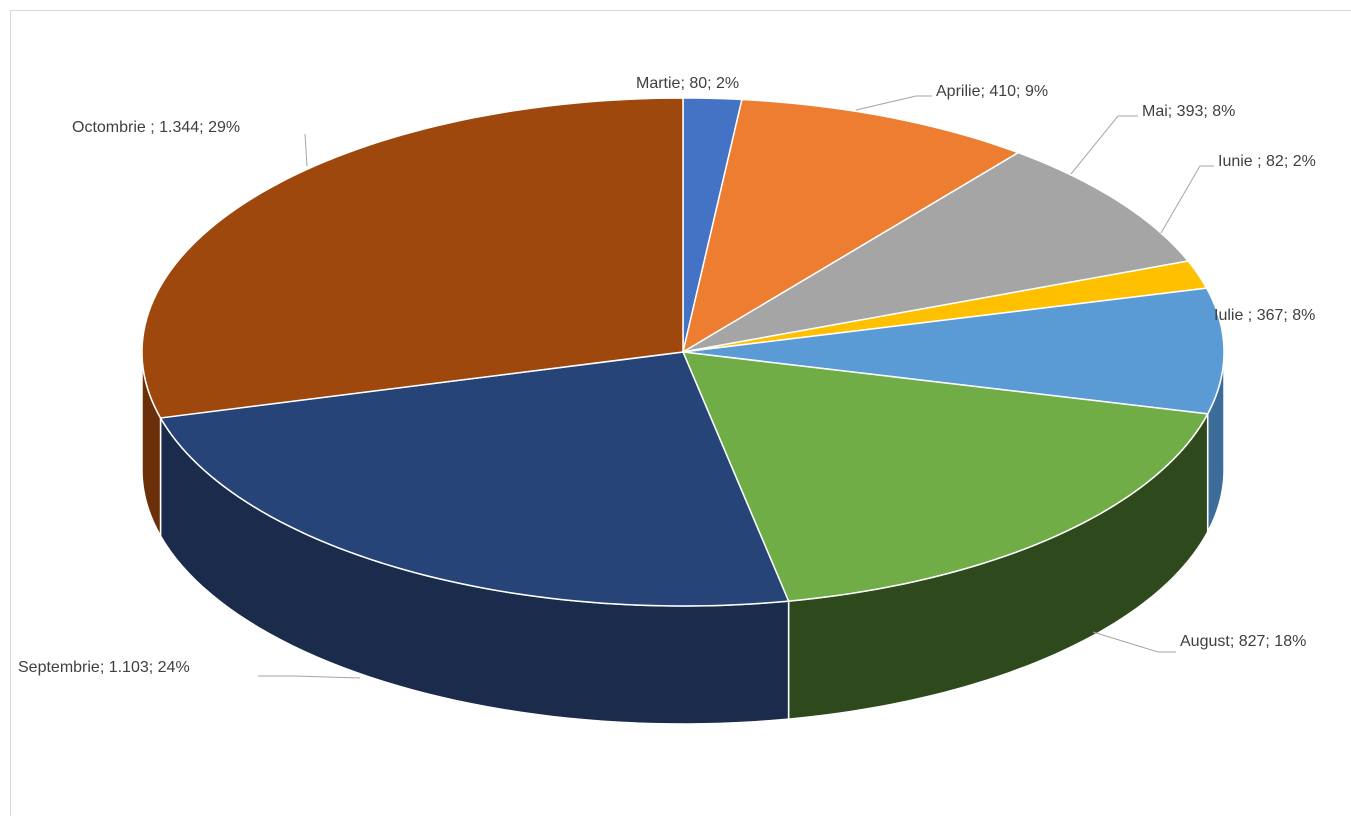 This screenshot has height=816, width=1351. I want to click on pie-slice-septembrie, so click(474, 479).